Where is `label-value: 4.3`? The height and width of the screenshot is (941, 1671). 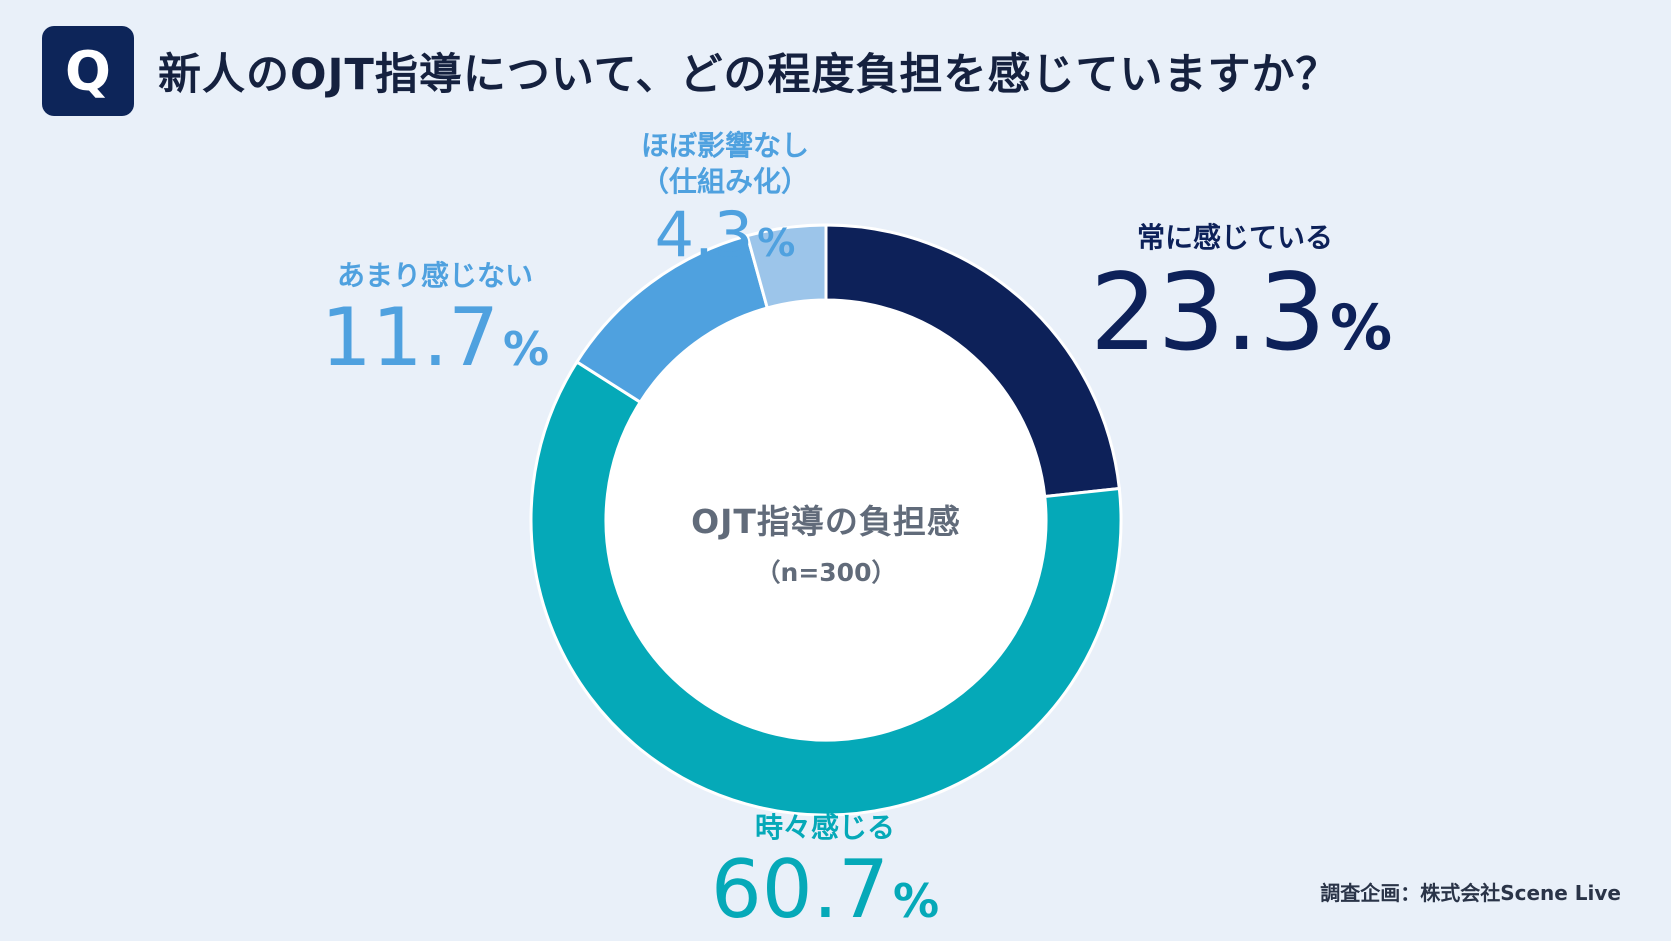 label-value: 4.3 is located at coordinates (704, 234).